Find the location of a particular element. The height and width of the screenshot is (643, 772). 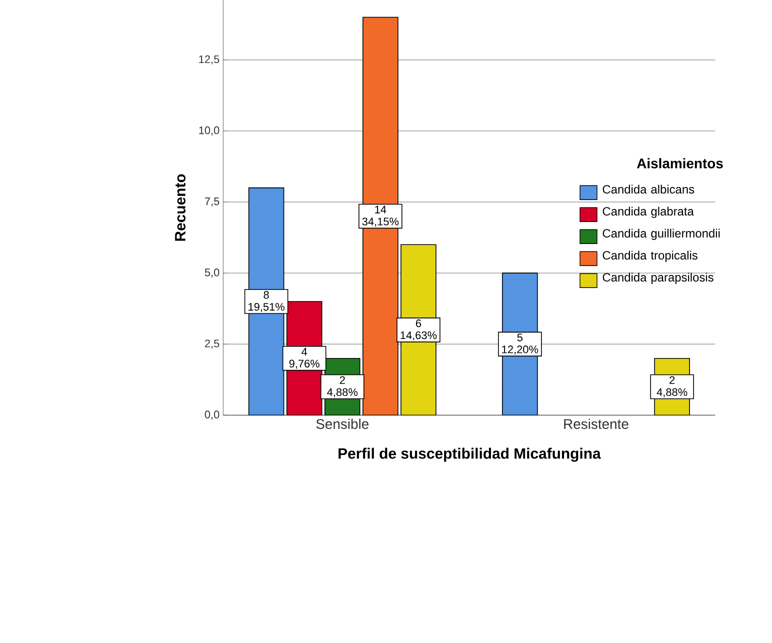

y-tick-label: 2,5 is located at coordinates (212, 344).